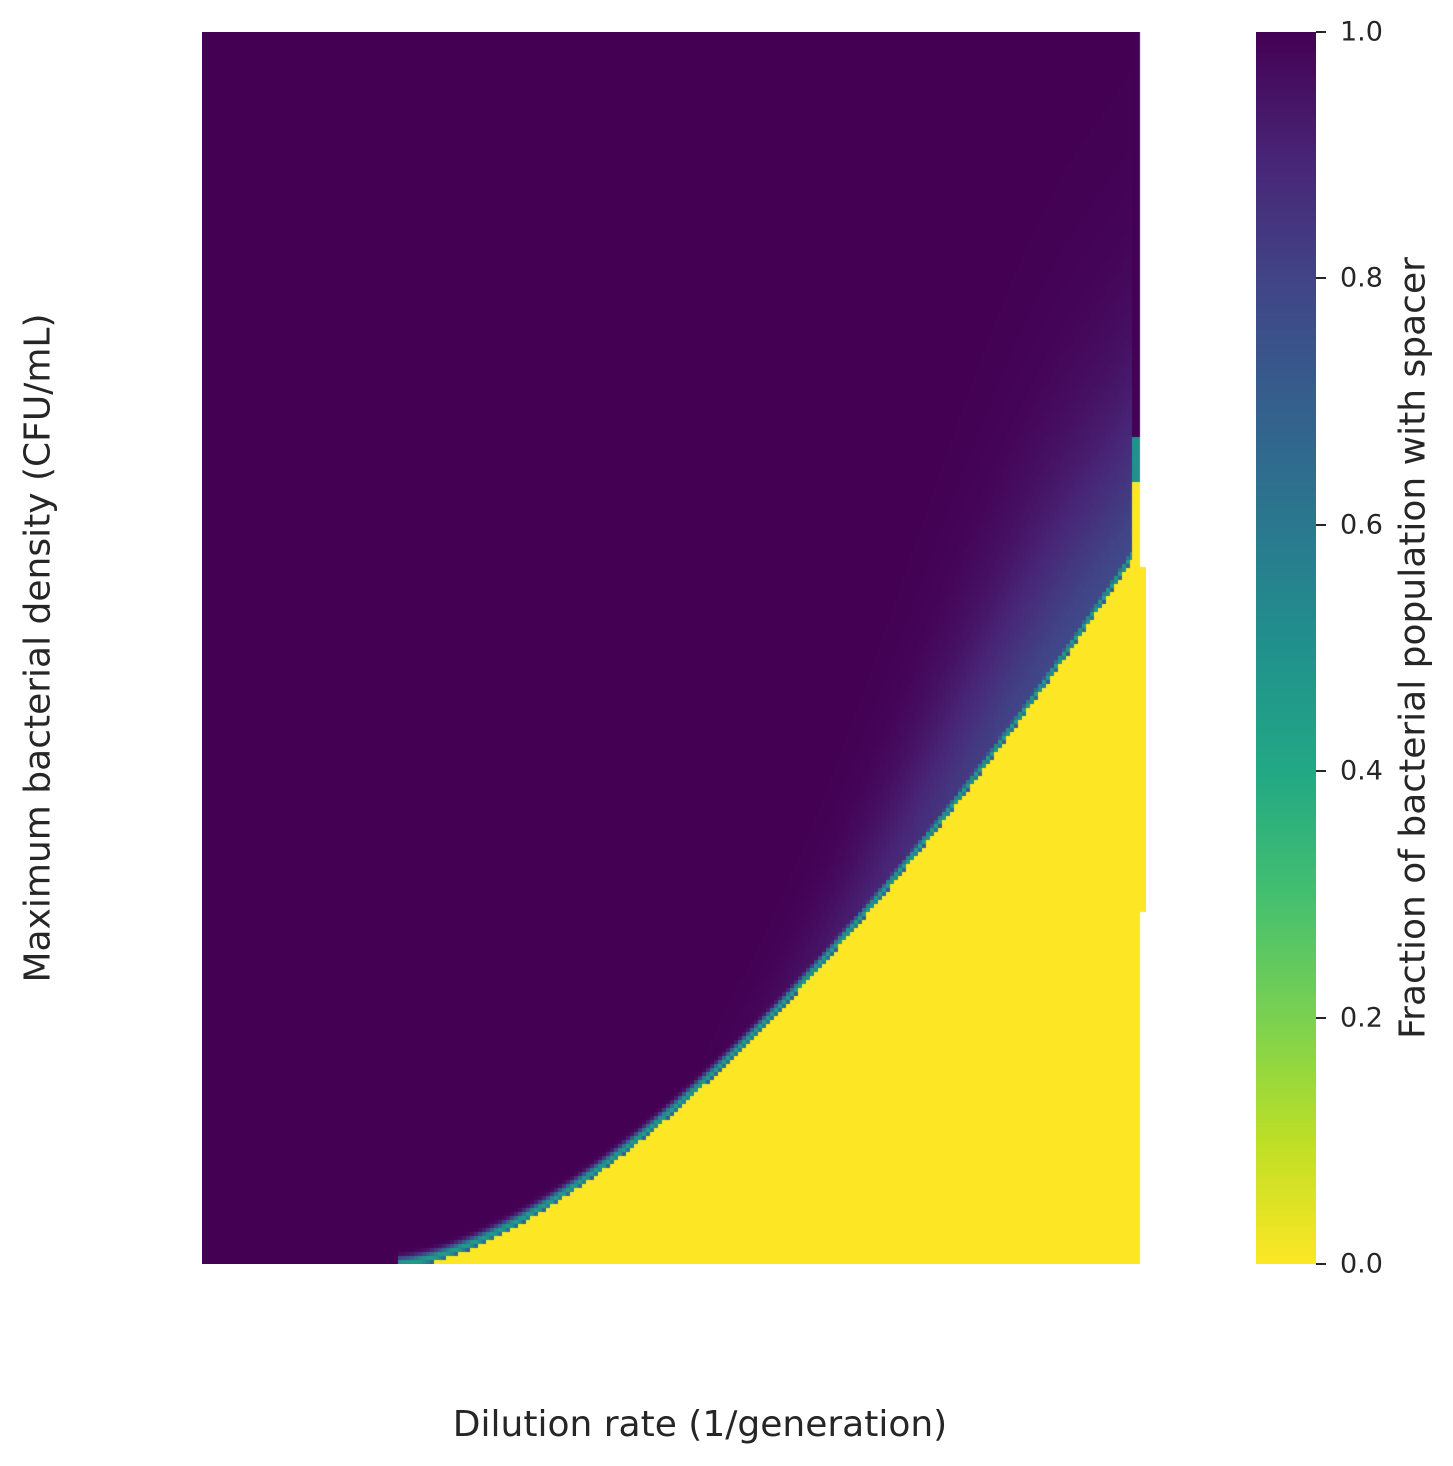 The width and height of the screenshot is (1453, 1466). I want to click on colorbar-tick-label: 0.0, so click(1361, 1264).